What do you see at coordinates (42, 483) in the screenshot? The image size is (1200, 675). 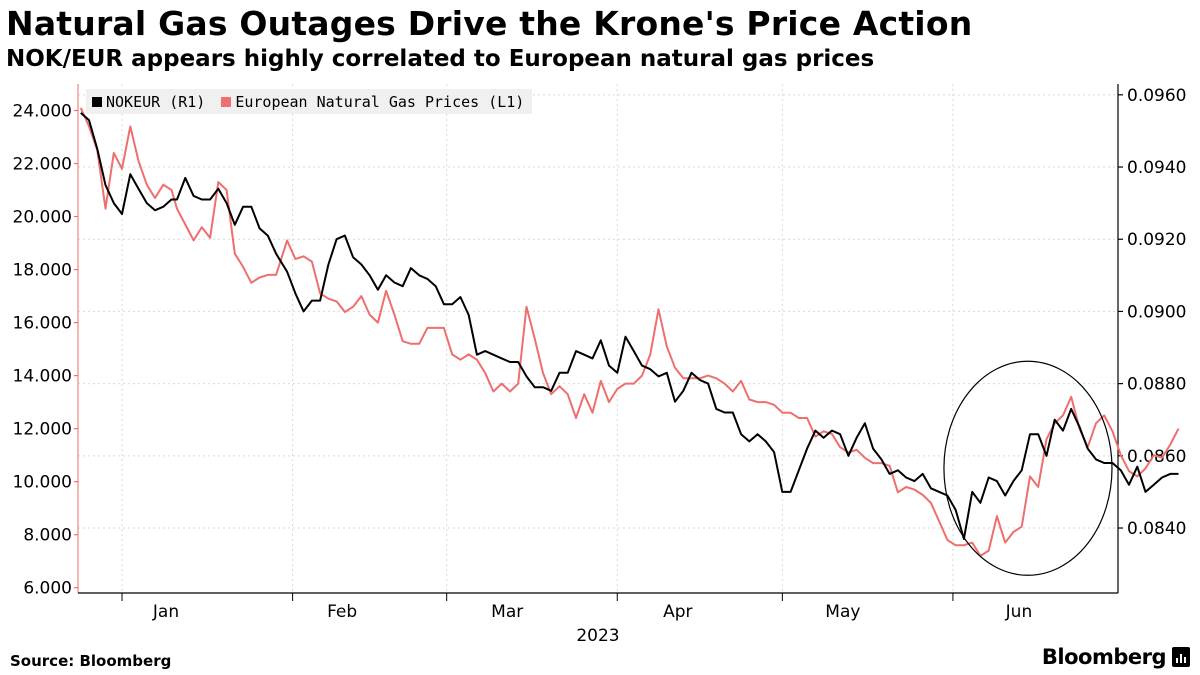 I see `left-tick-label: 10.000` at bounding box center [42, 483].